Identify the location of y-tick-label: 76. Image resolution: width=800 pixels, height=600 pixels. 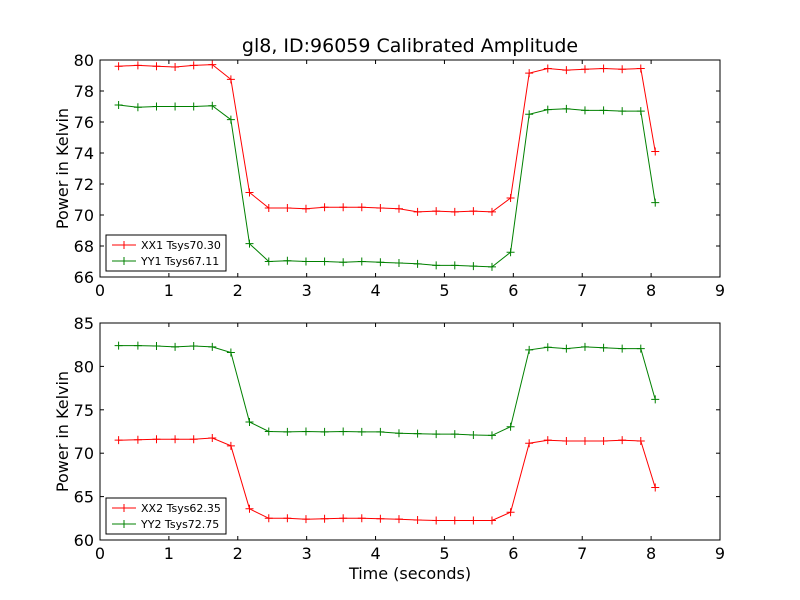
(84, 122).